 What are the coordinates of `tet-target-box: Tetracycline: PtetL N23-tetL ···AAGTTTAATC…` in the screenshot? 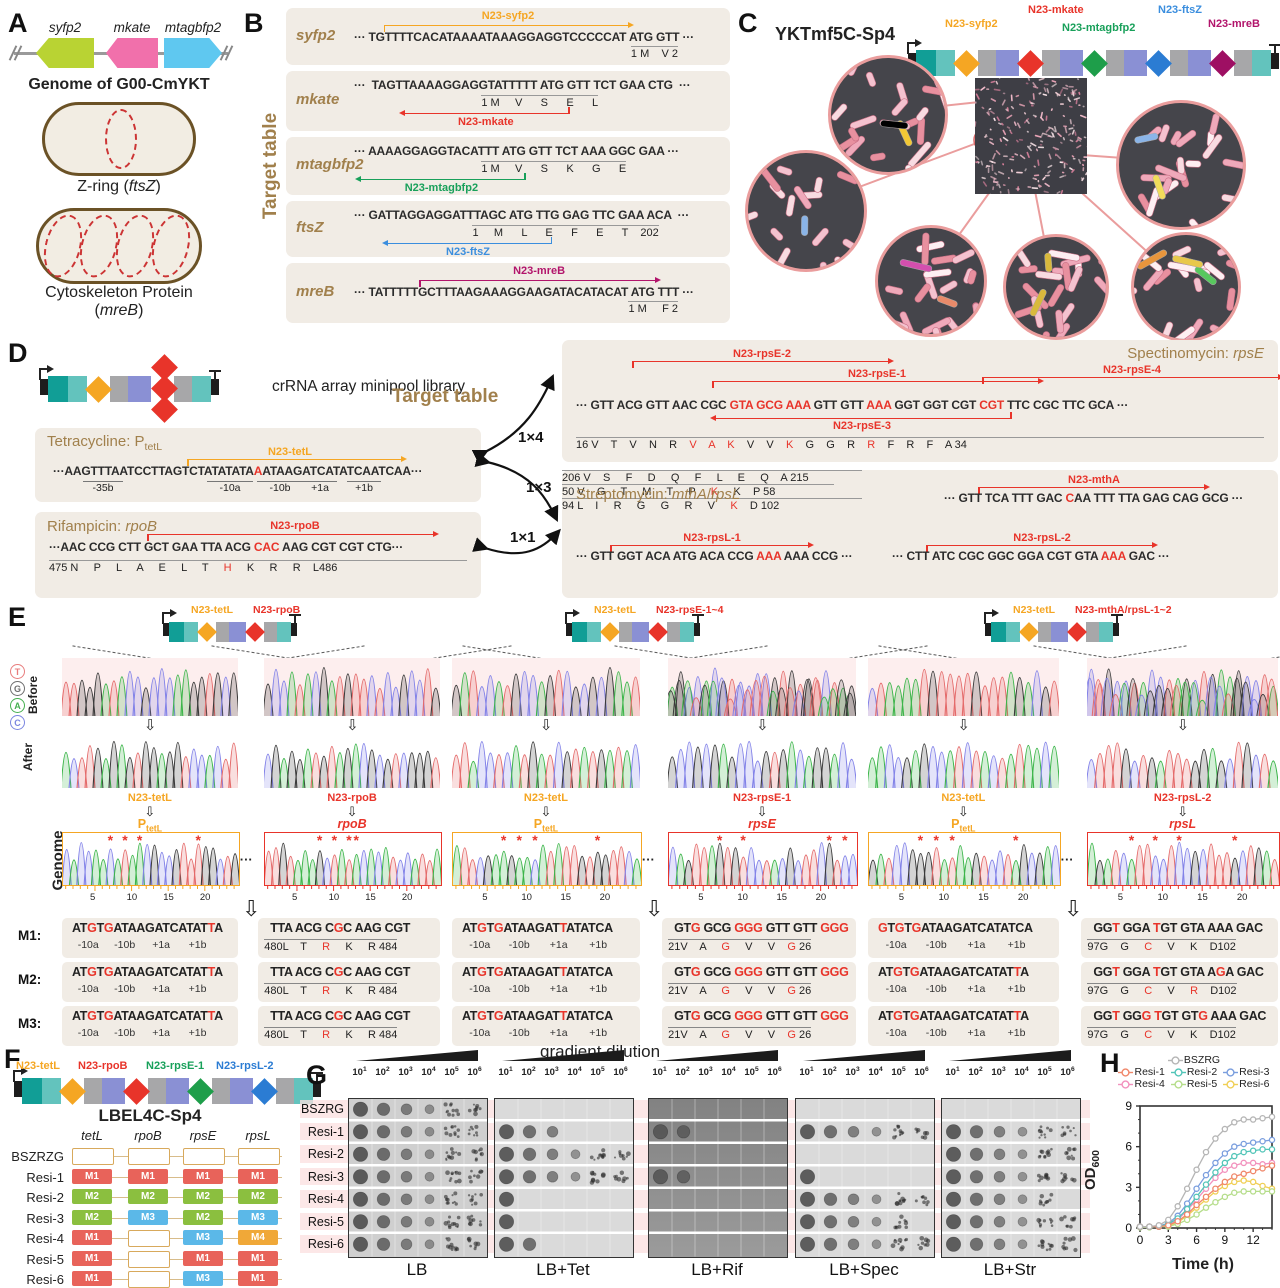 It's located at (258, 465).